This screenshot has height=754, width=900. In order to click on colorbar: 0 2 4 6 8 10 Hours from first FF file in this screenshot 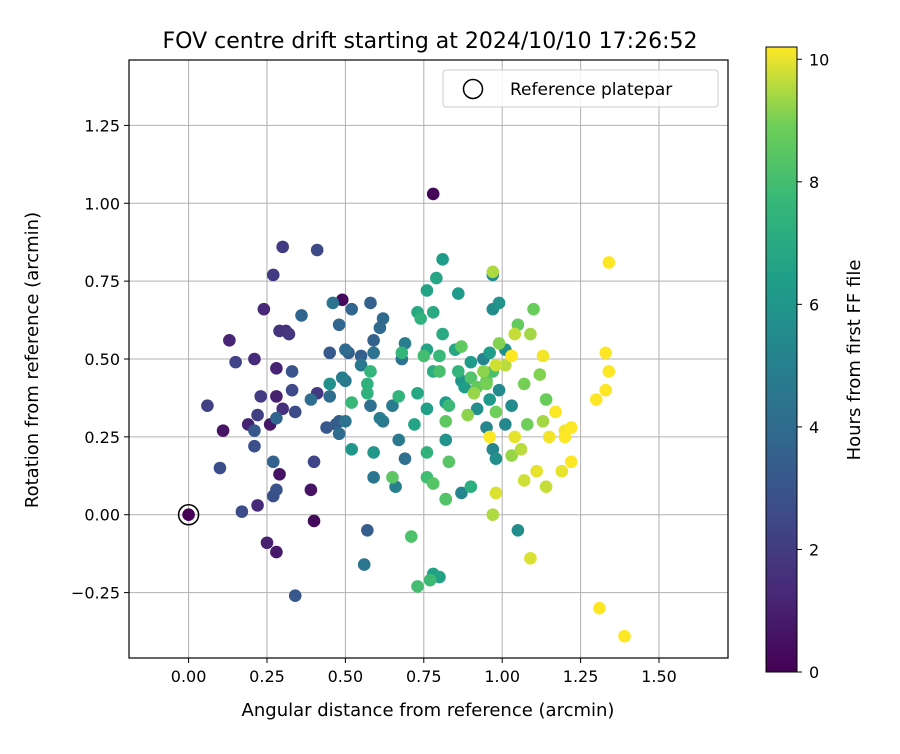, I will do `click(815, 364)`.